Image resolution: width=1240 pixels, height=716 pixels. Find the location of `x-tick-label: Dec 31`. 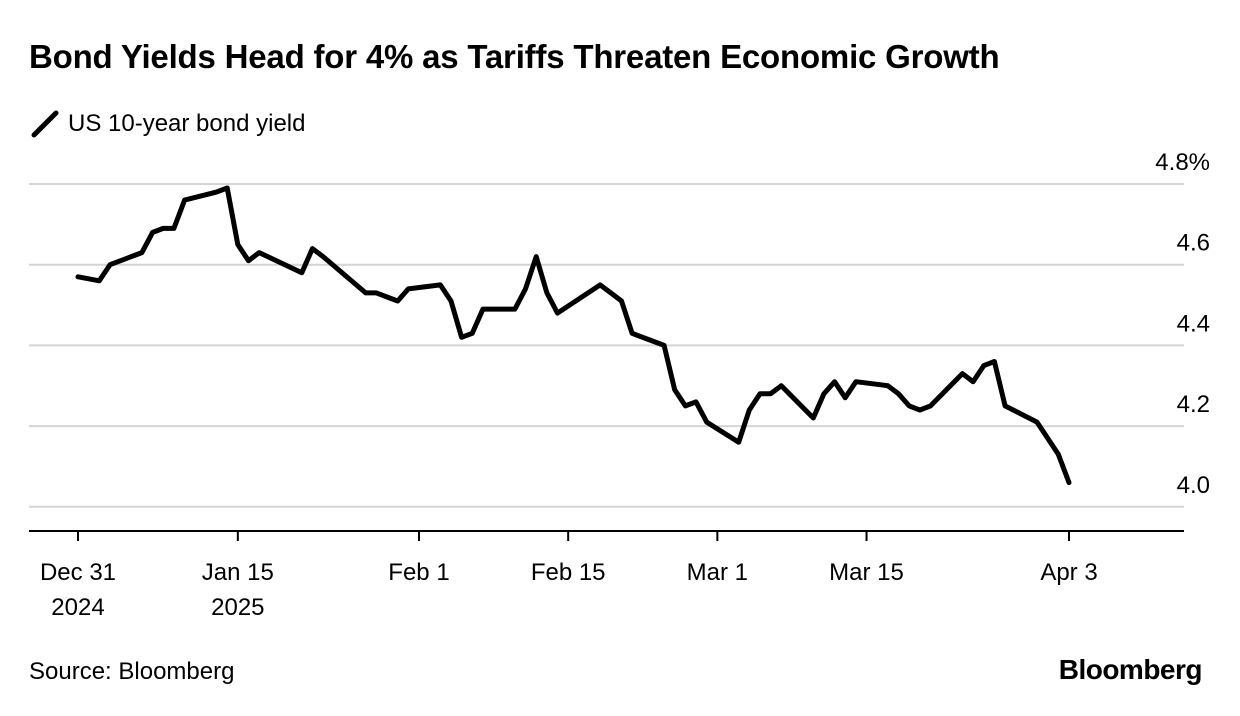

x-tick-label: Dec 31 is located at coordinates (78, 572).